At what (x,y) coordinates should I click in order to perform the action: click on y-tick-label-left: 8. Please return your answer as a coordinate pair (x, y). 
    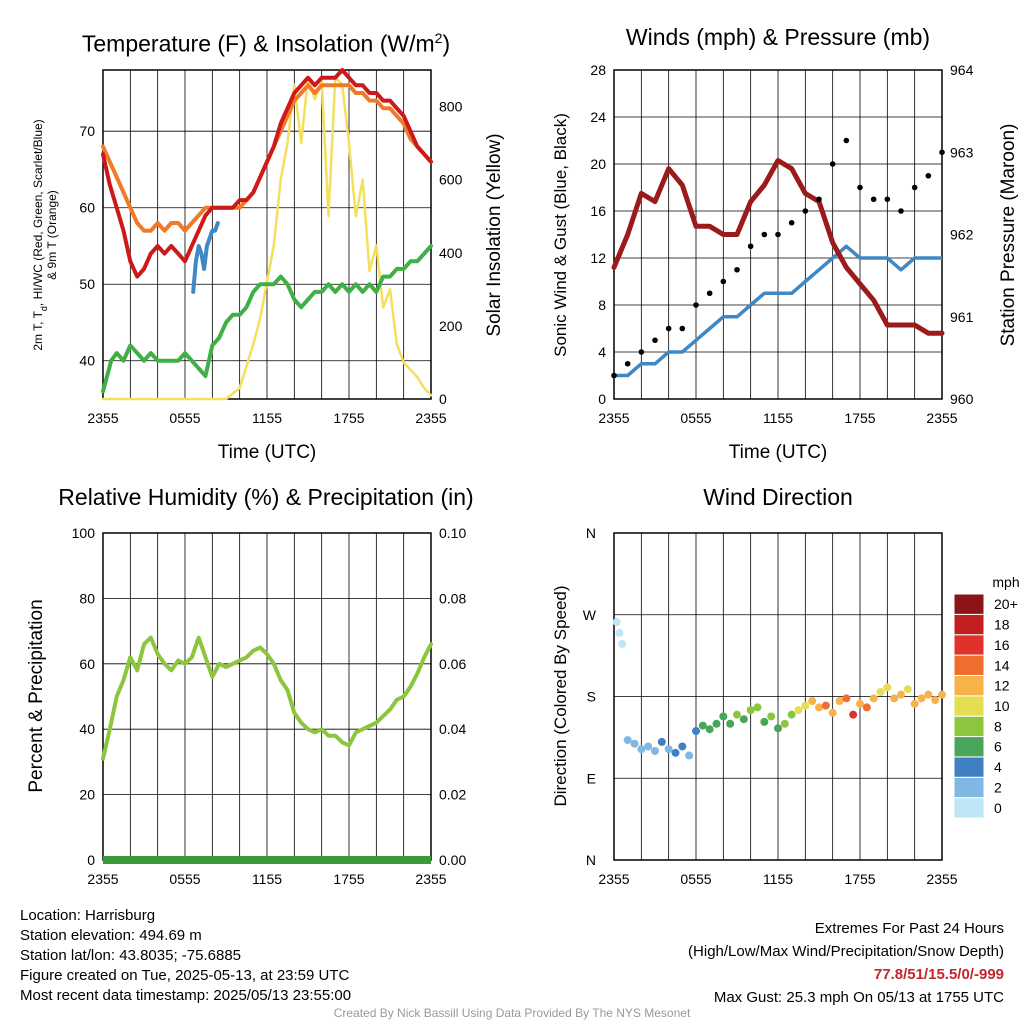
    Looking at the image, I should click on (602, 305).